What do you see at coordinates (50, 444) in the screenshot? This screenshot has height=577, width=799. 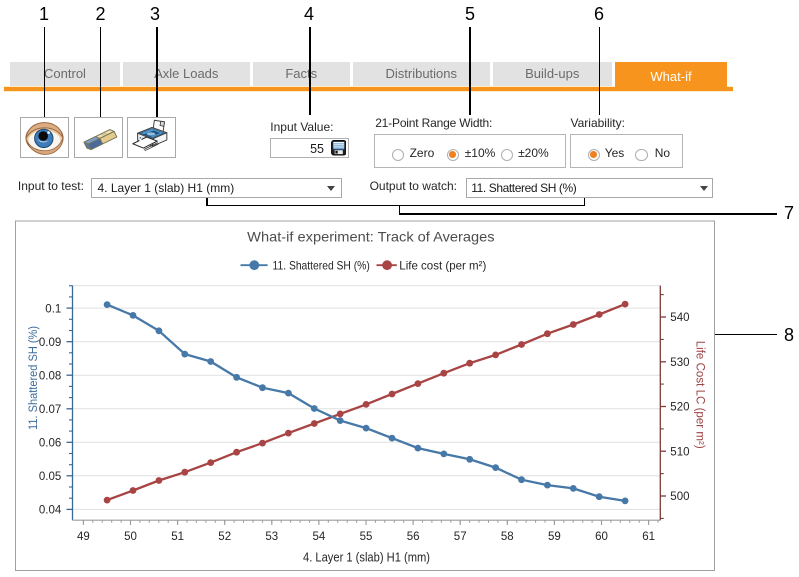 I see `svg-text: 0.06` at bounding box center [50, 444].